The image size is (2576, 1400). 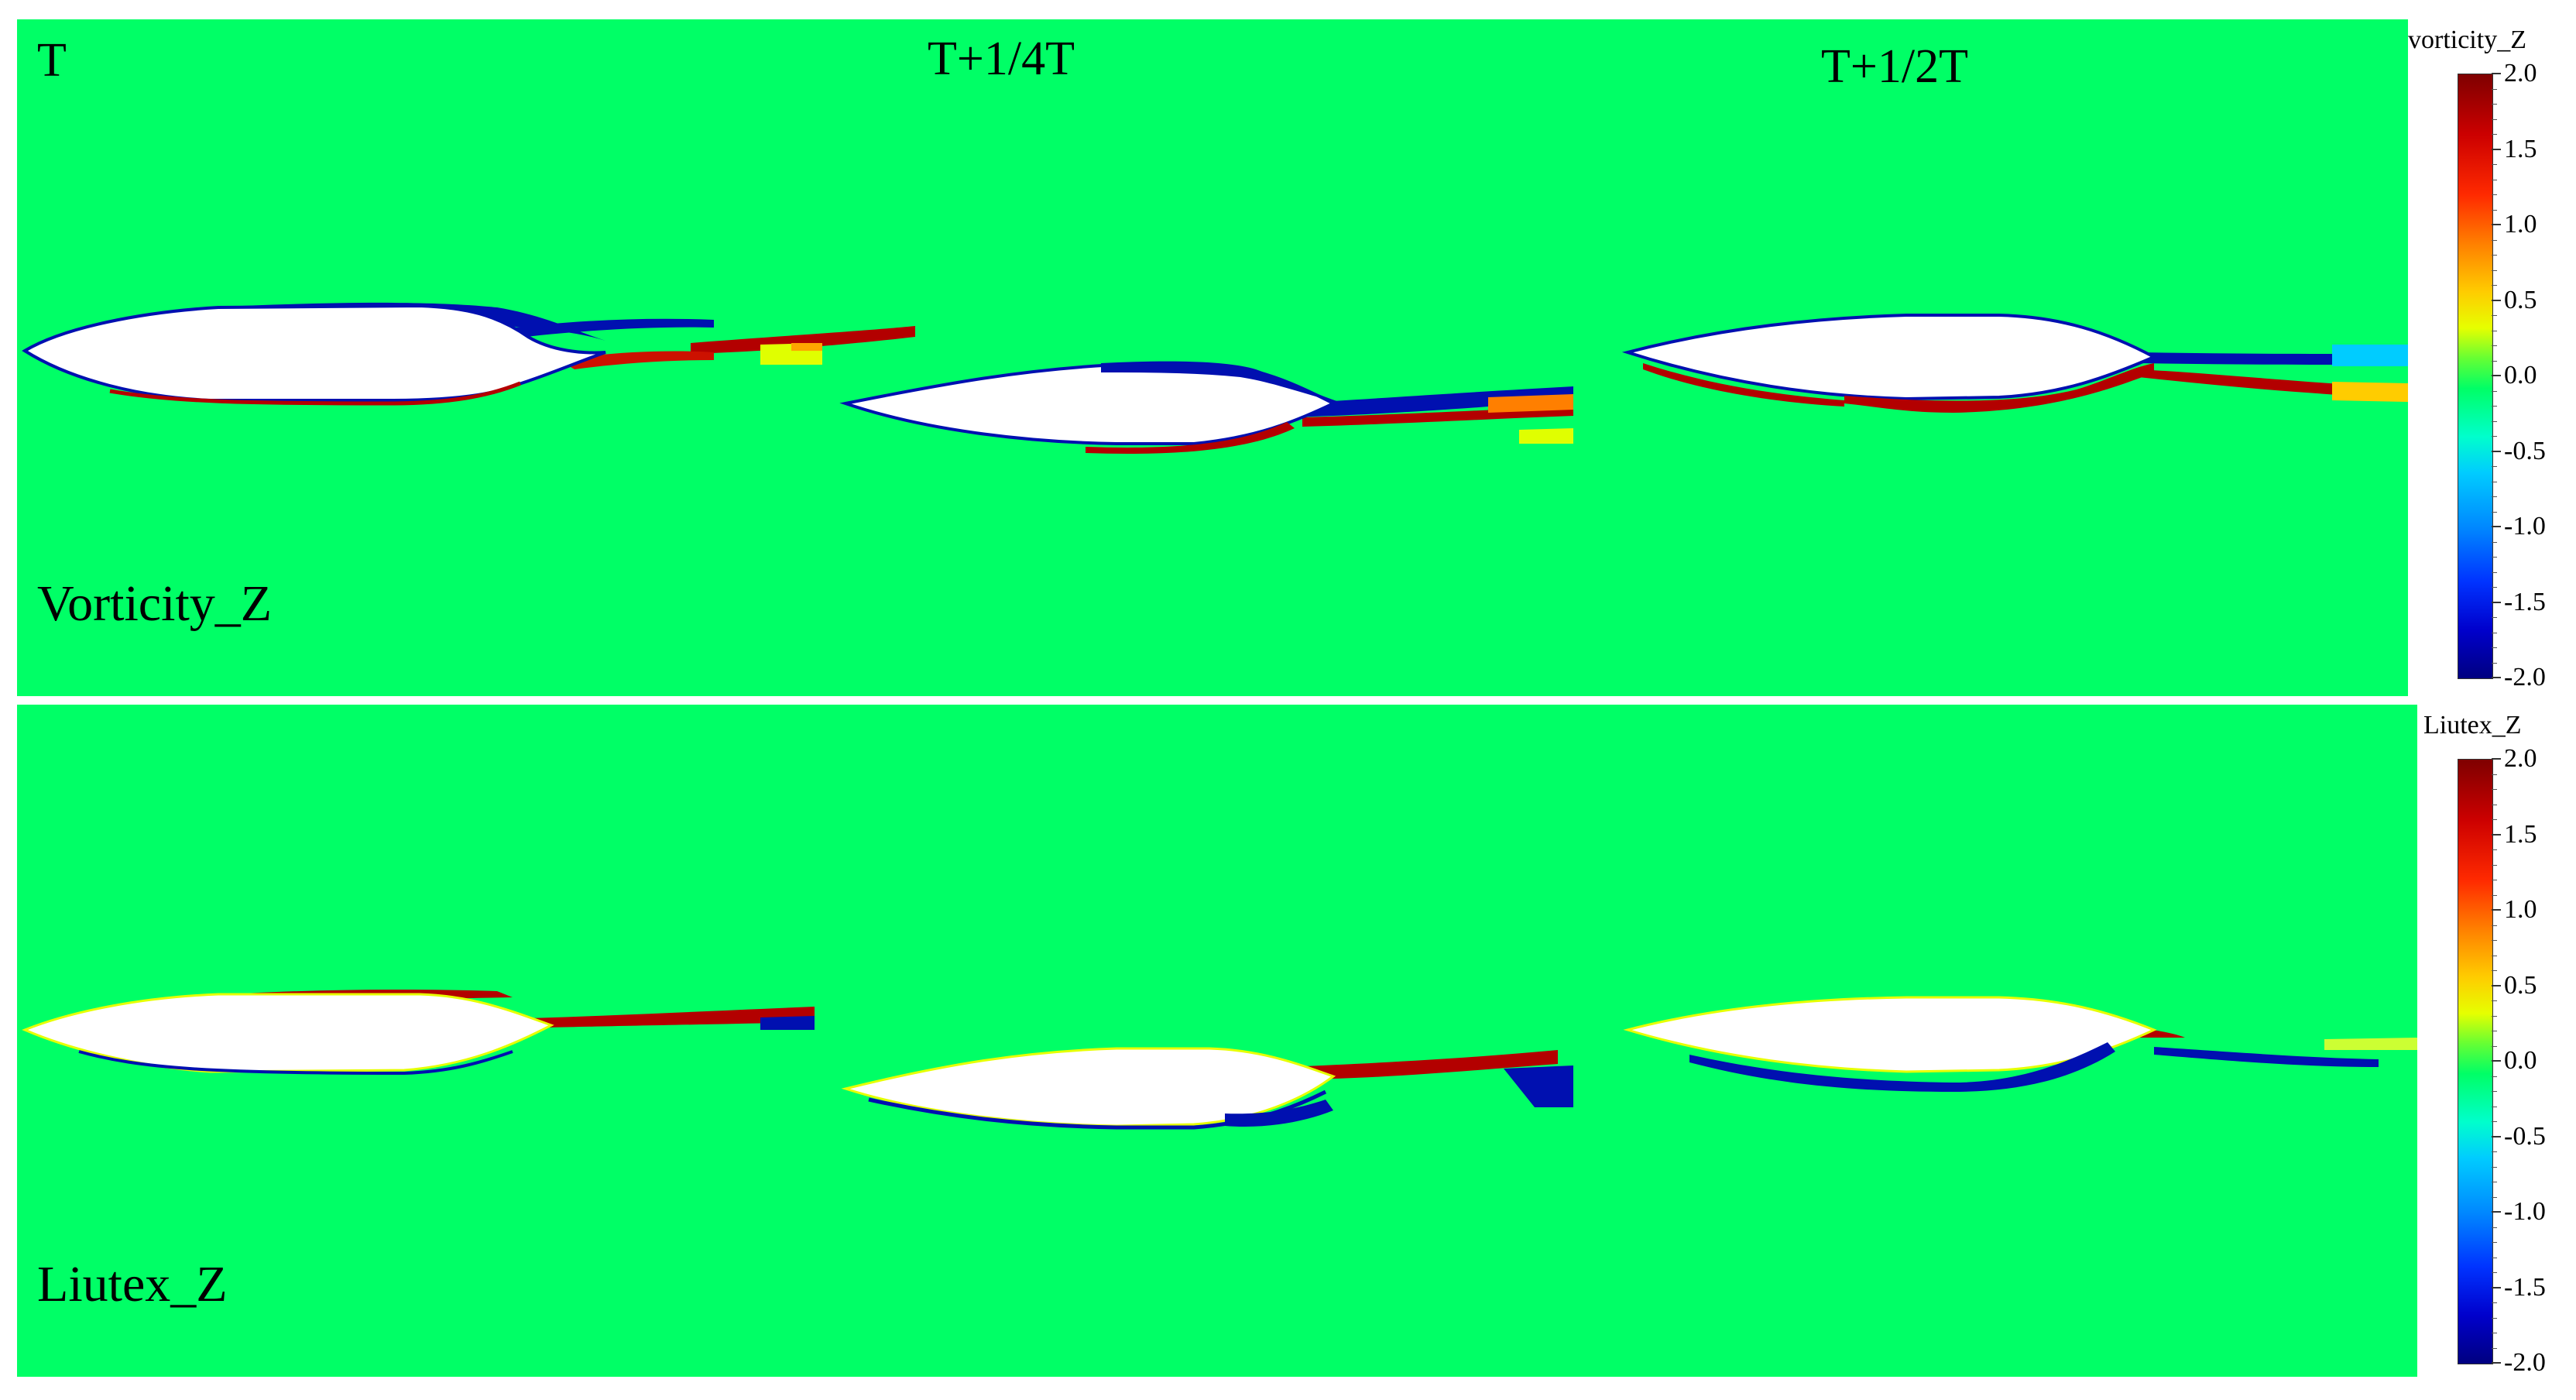 What do you see at coordinates (155, 603) in the screenshot?
I see `vorticity-label: Vorticity_Z` at bounding box center [155, 603].